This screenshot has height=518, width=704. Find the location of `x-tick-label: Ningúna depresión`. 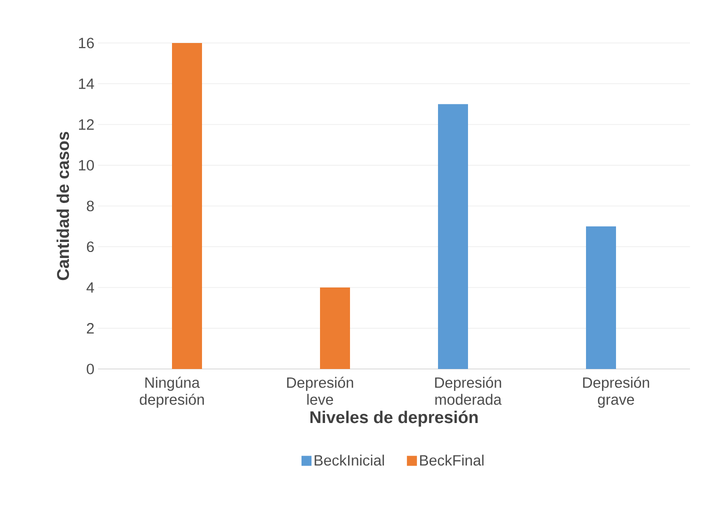

x-tick-label: Ningúna depresión is located at coordinates (172, 392).